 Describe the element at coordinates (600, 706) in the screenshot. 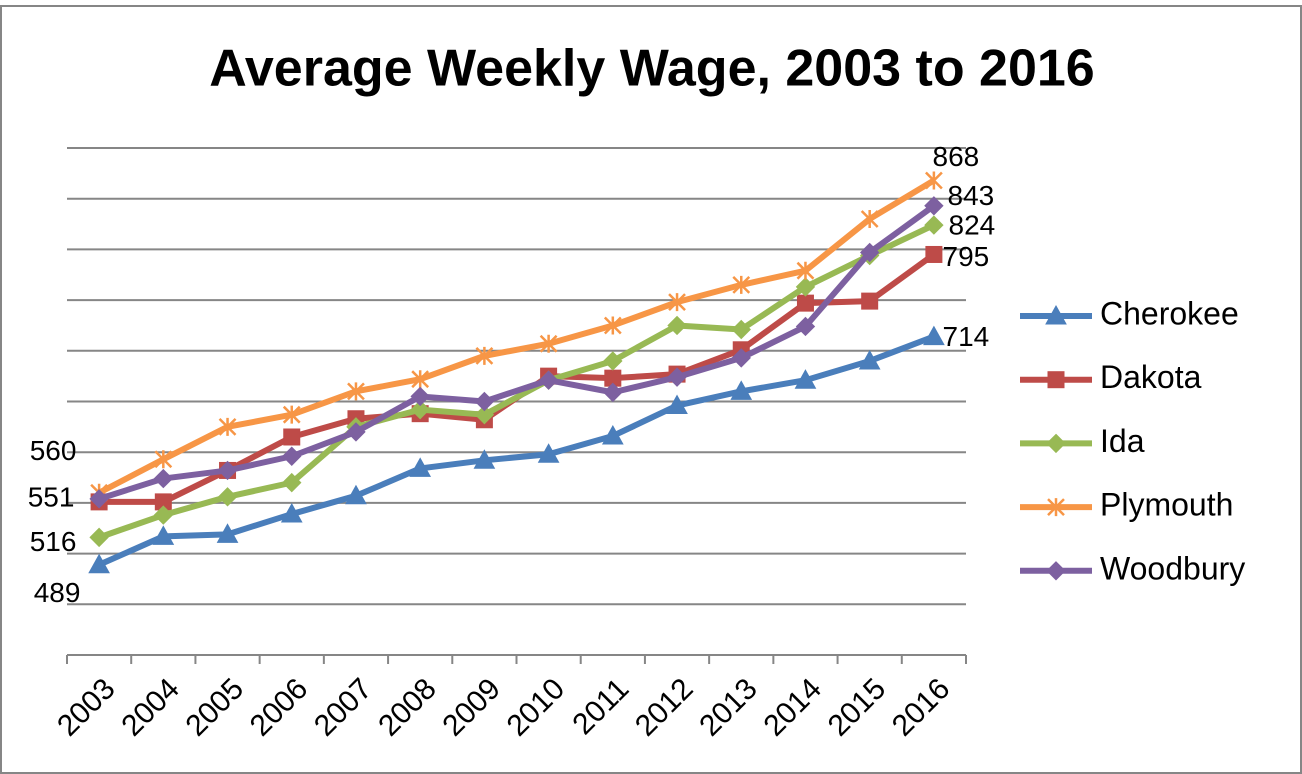

I see `x-tick-label: 2011` at that location.